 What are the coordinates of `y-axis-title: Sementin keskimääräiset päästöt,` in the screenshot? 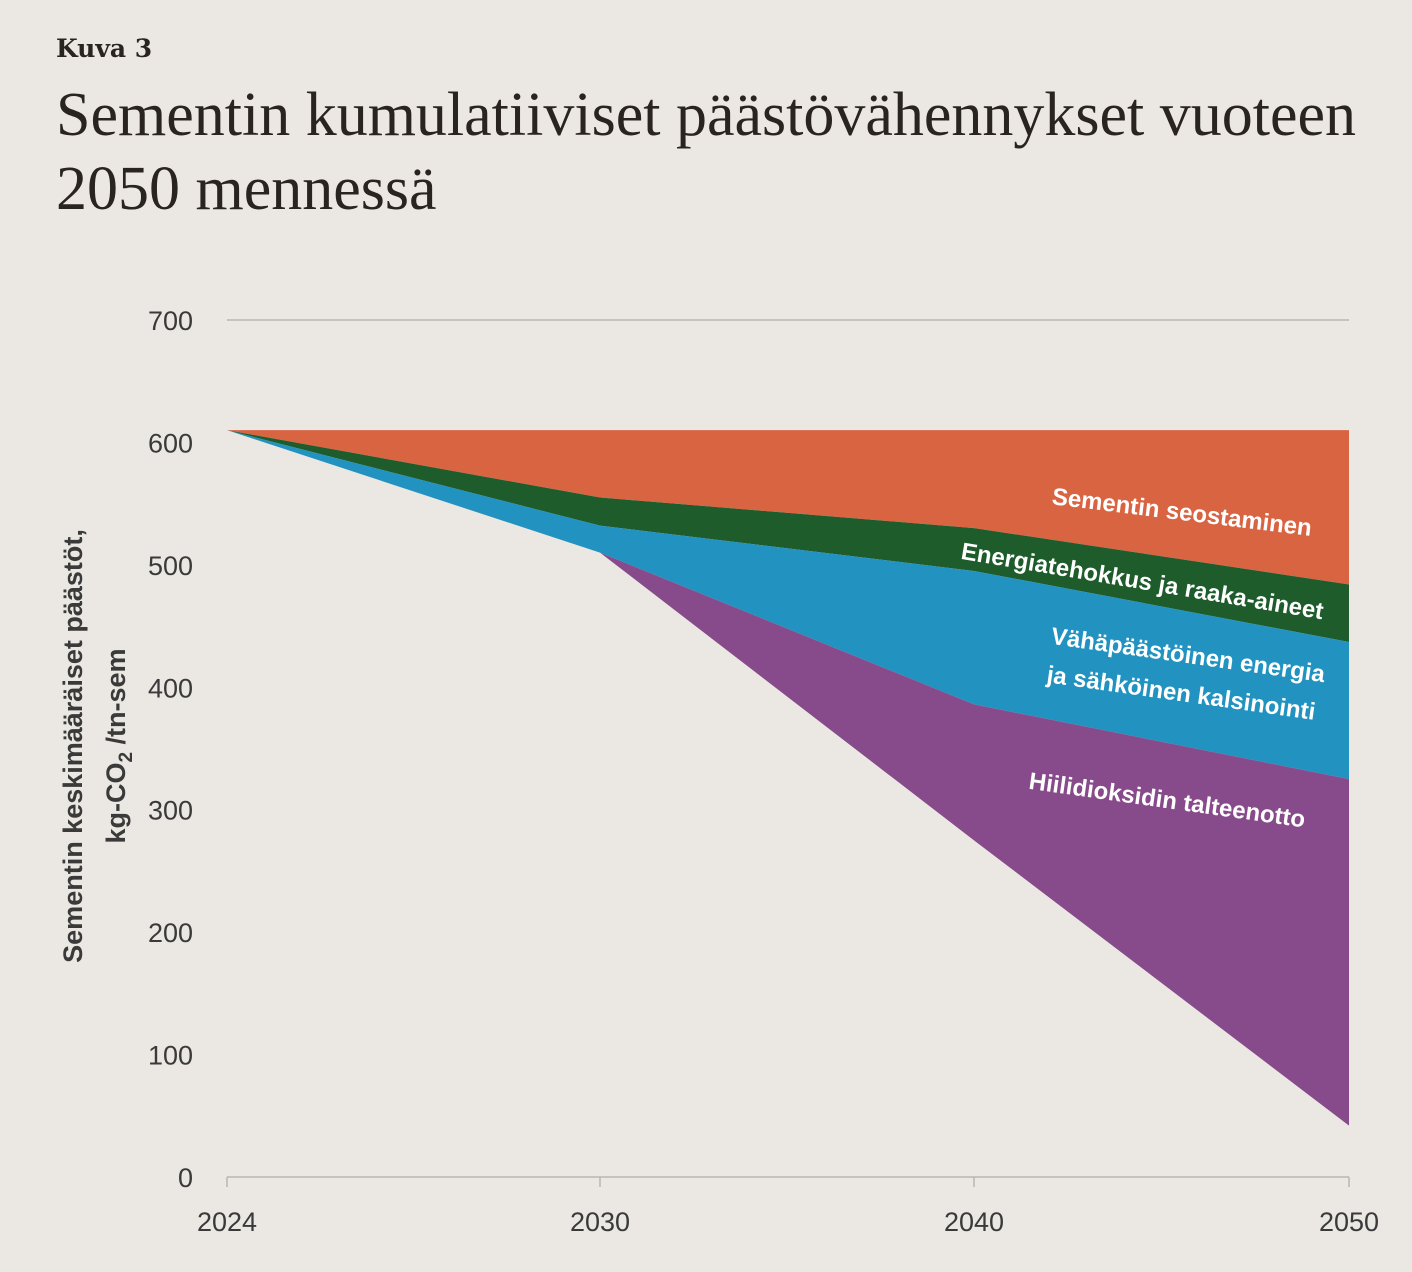 It's located at (73, 746).